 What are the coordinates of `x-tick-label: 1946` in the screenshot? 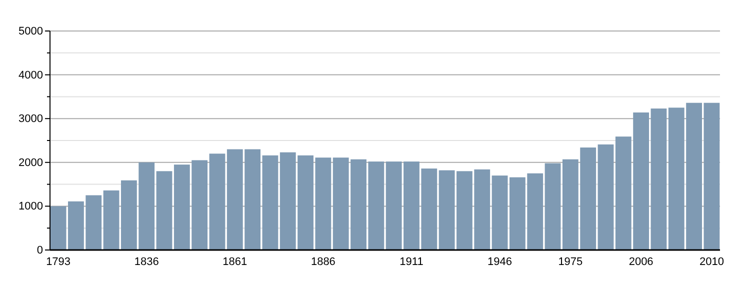 It's located at (500, 262).